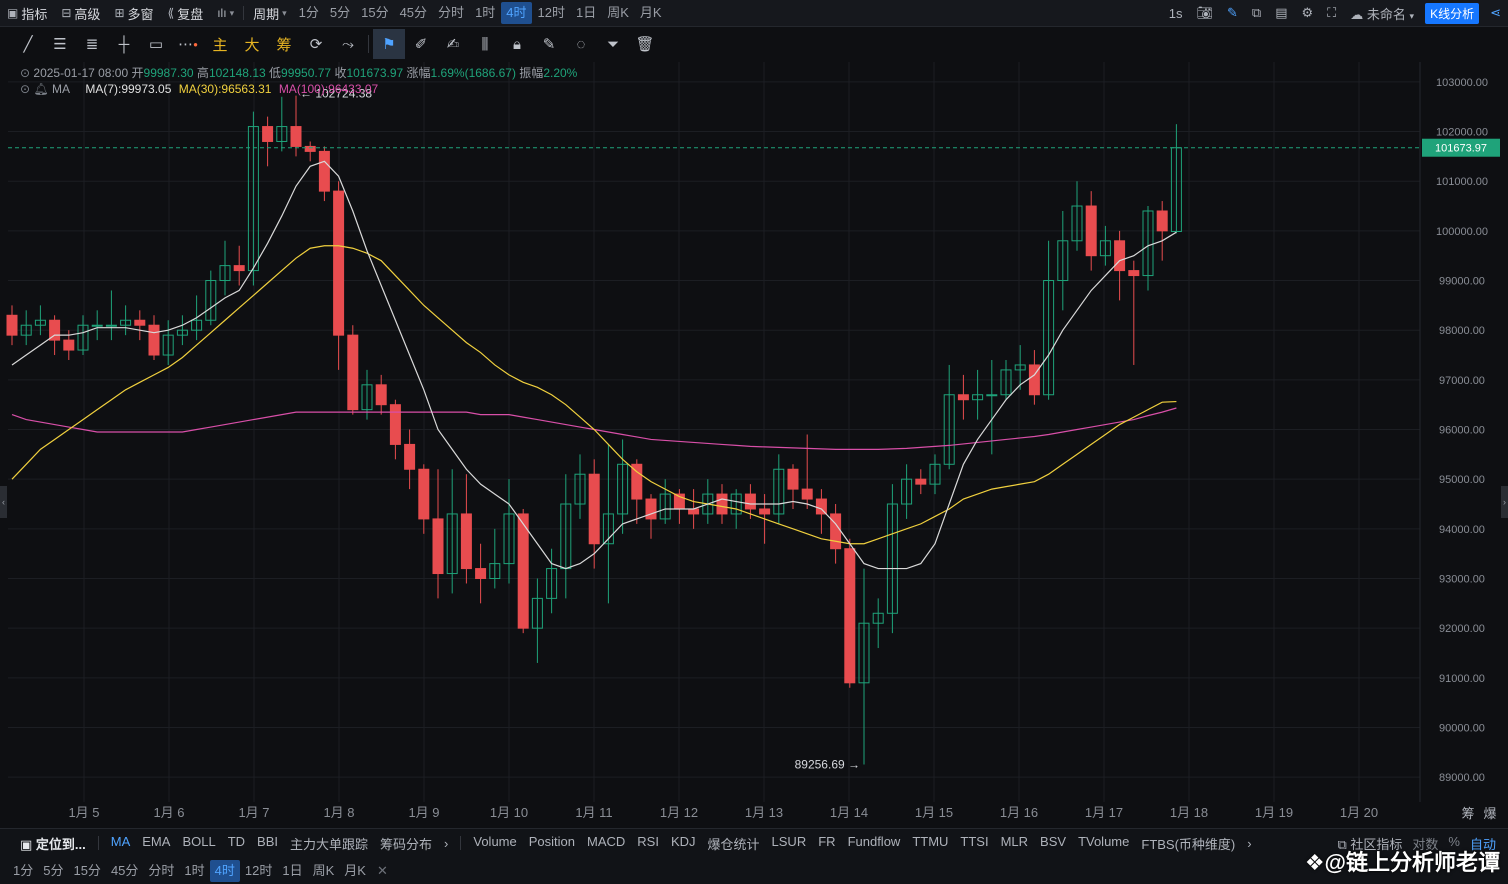 The width and height of the screenshot is (1508, 884). Describe the element at coordinates (308, 12) in the screenshot. I see `interval-tab-0: 1分` at that location.